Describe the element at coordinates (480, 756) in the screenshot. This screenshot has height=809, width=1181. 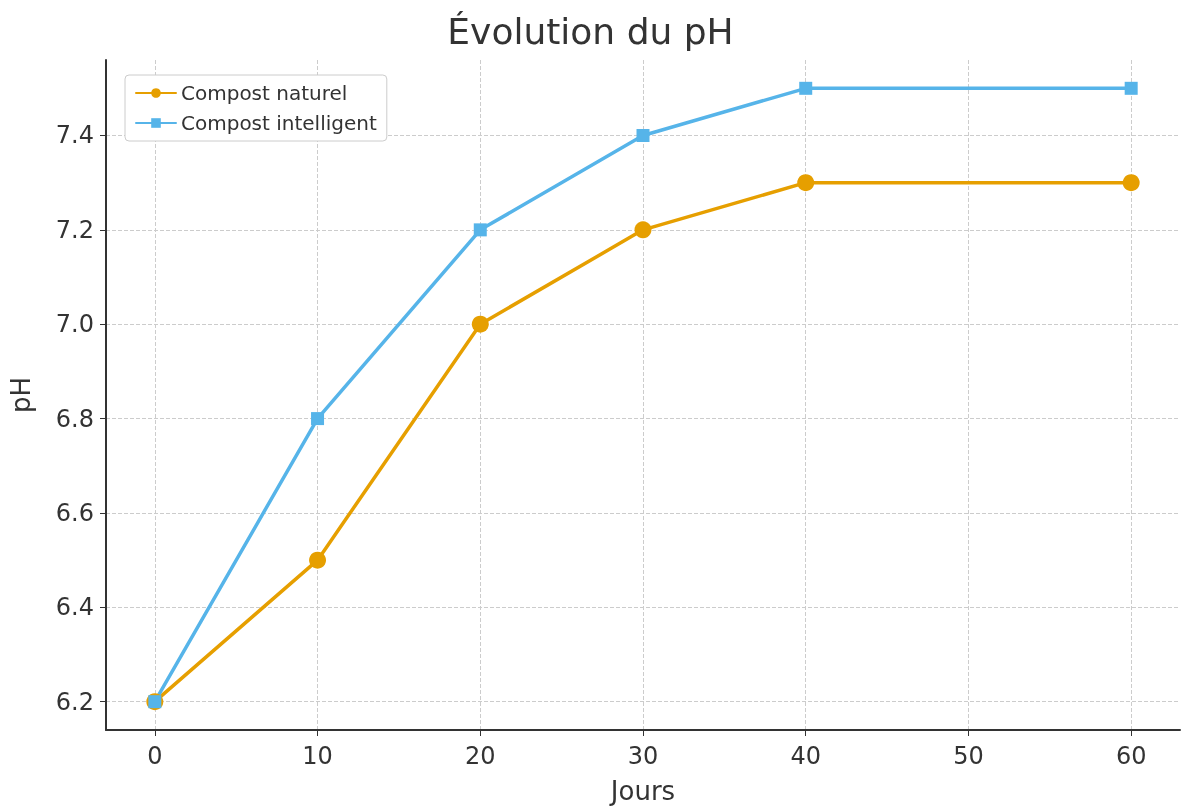
I see `x-tick-label: 20` at that location.